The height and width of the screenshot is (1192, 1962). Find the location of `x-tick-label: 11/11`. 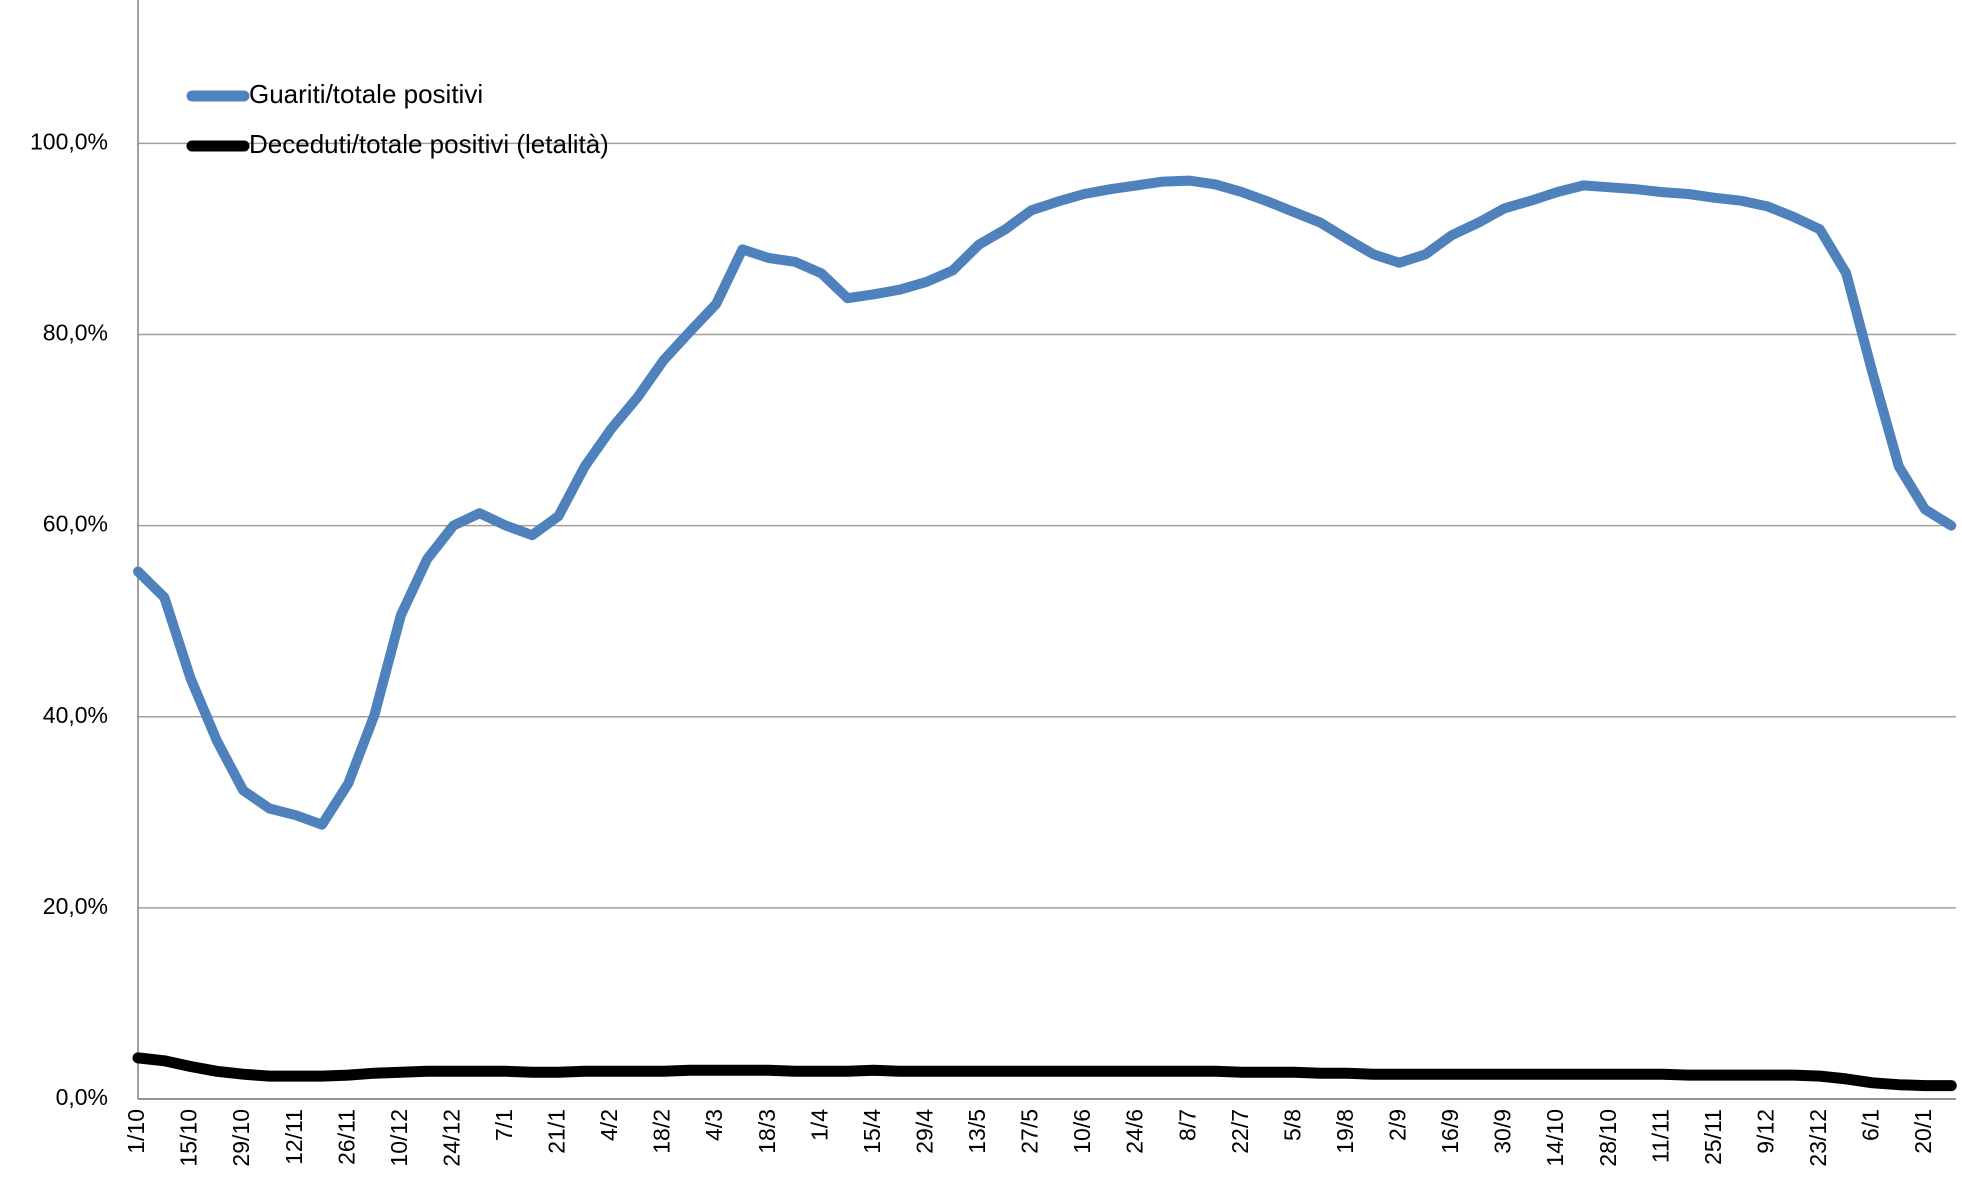

x-tick-label: 11/11 is located at coordinates (1660, 1136).